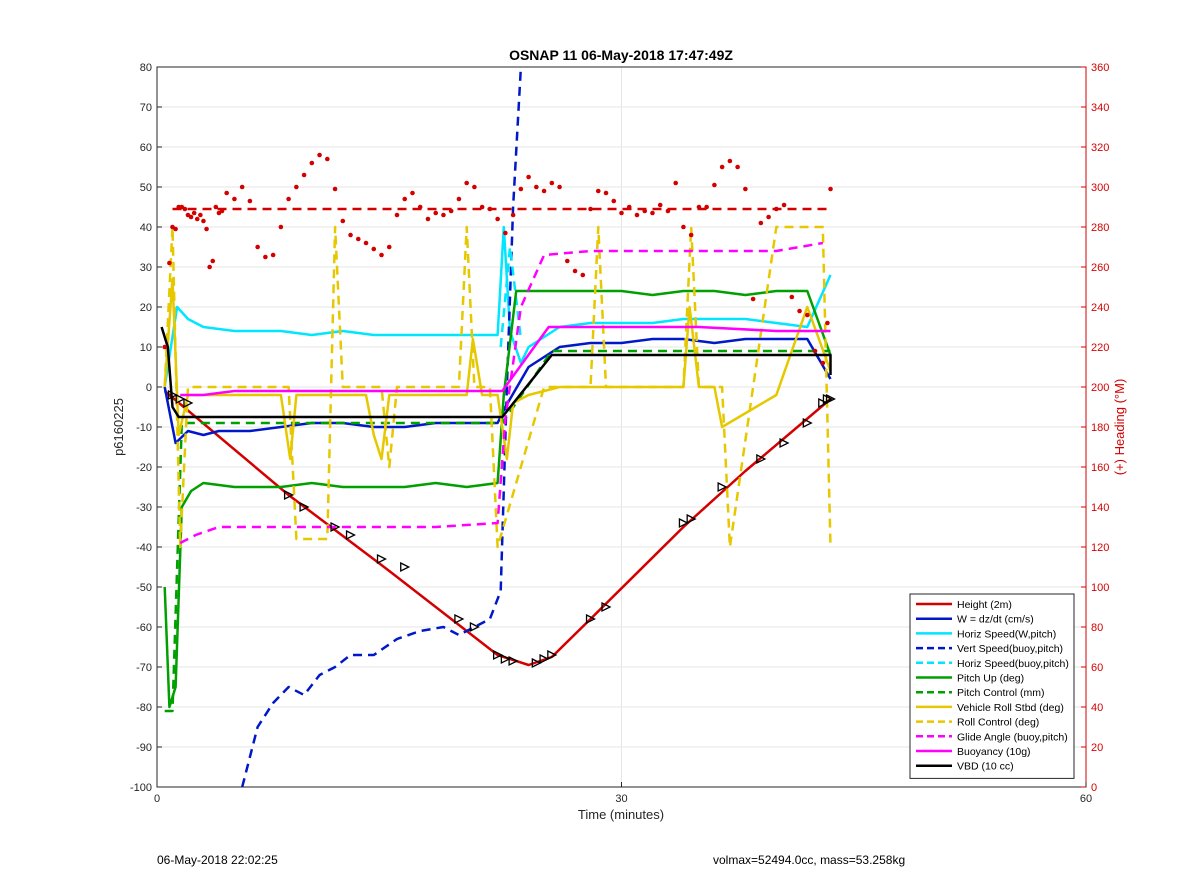 This screenshot has width=1200, height=885. Describe the element at coordinates (144, 668) in the screenshot. I see `y-tick-label: -70` at that location.